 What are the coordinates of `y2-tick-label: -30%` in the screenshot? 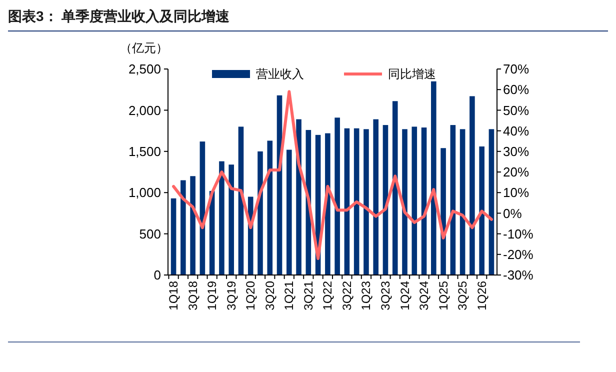 It's located at (518, 275).